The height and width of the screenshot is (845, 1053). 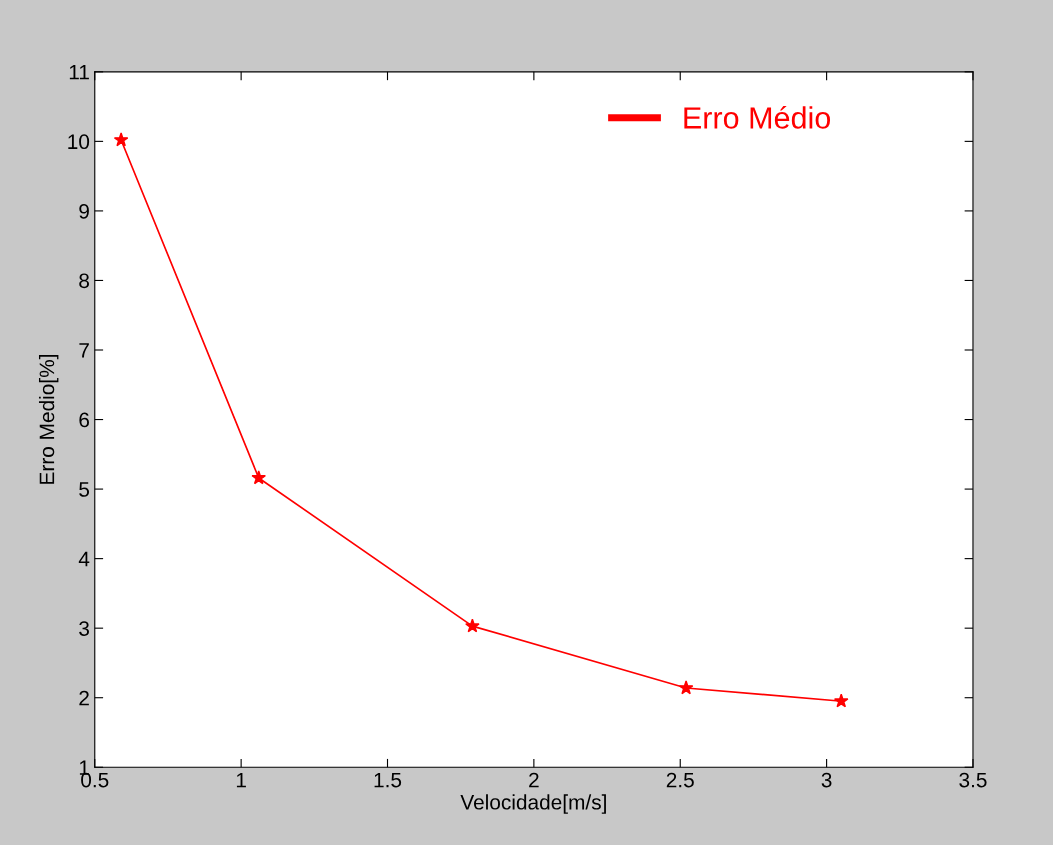 I want to click on x-tick-label: 3, so click(x=826, y=780).